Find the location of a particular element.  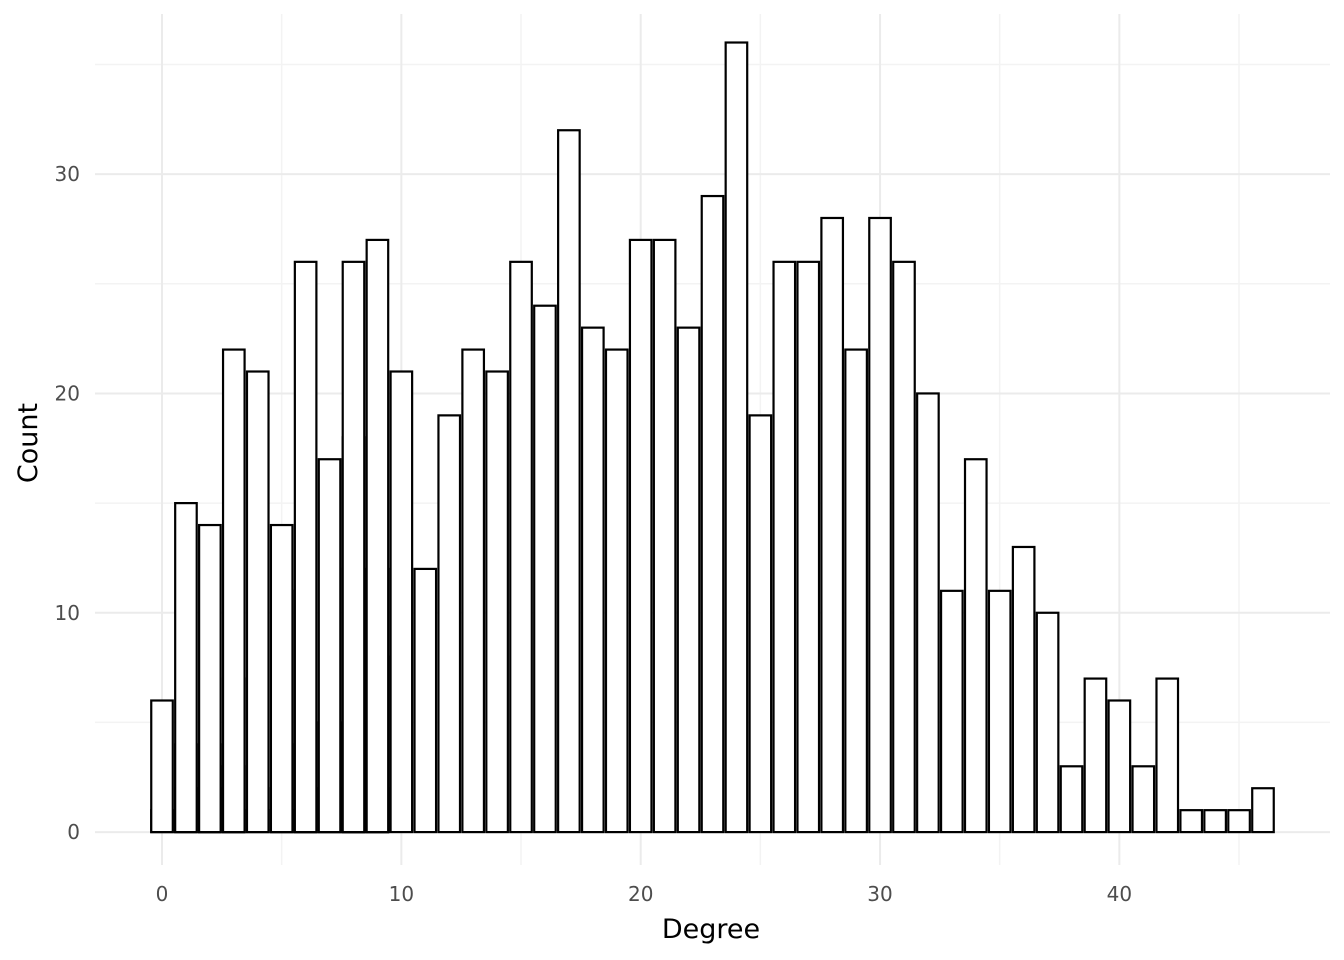

y-axis-title: Count is located at coordinates (28, 443).